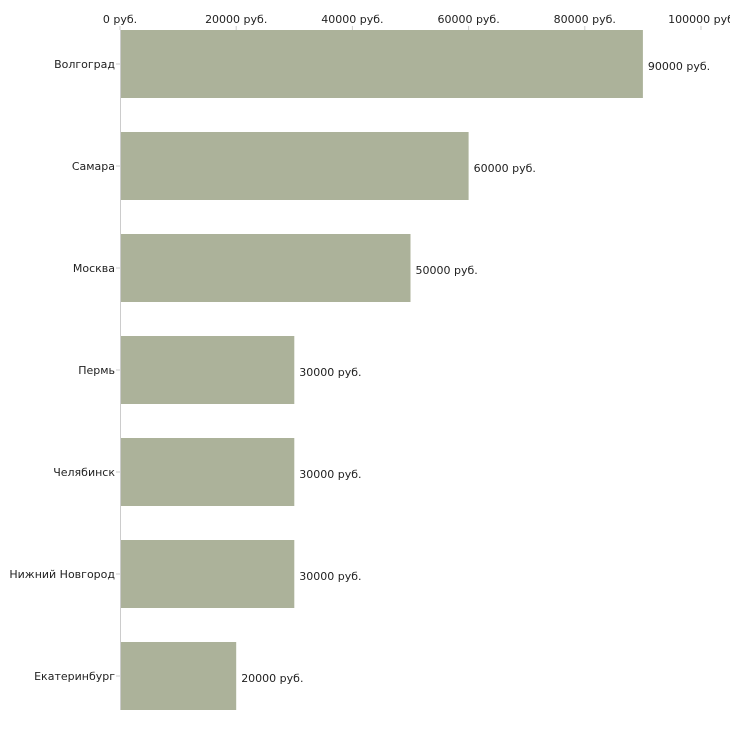  I want to click on x-tick-label: 40000 руб., so click(352, 19).